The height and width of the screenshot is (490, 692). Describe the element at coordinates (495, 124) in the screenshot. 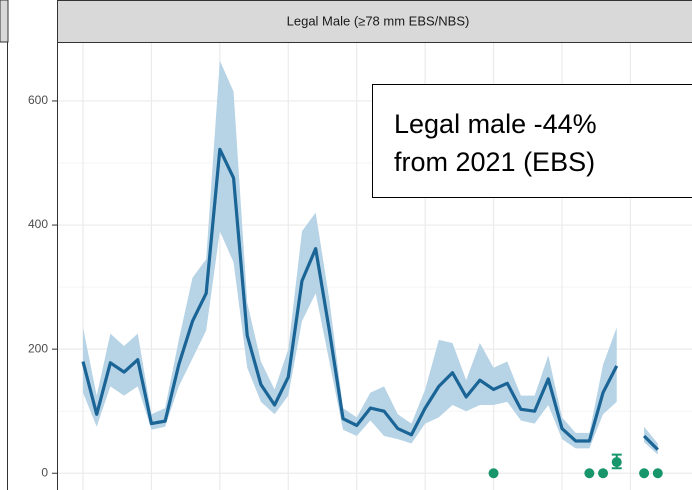

I see `annotation: Legal male -44%` at that location.